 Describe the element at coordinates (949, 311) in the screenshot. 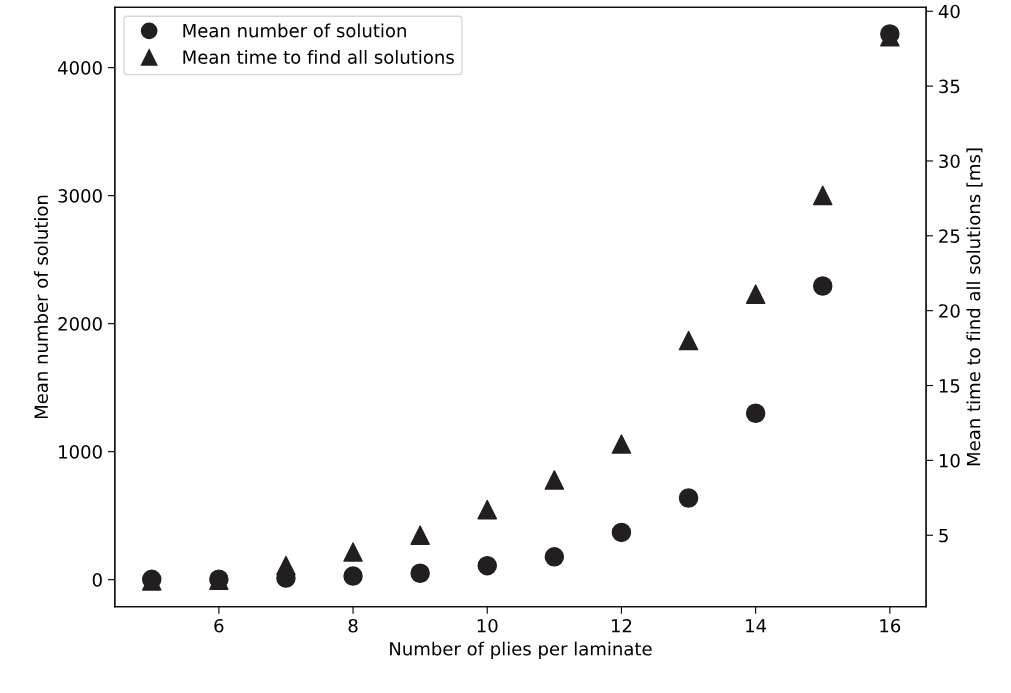

I see `y2-tick-label: 20` at that location.